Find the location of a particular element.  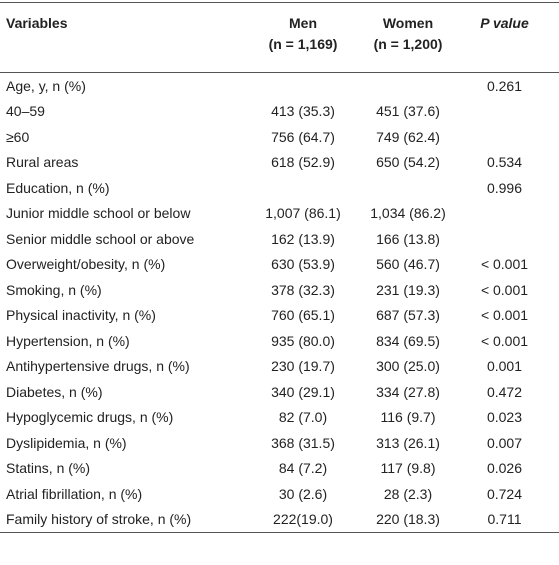

table-cell: 0.023 is located at coordinates (504, 417).